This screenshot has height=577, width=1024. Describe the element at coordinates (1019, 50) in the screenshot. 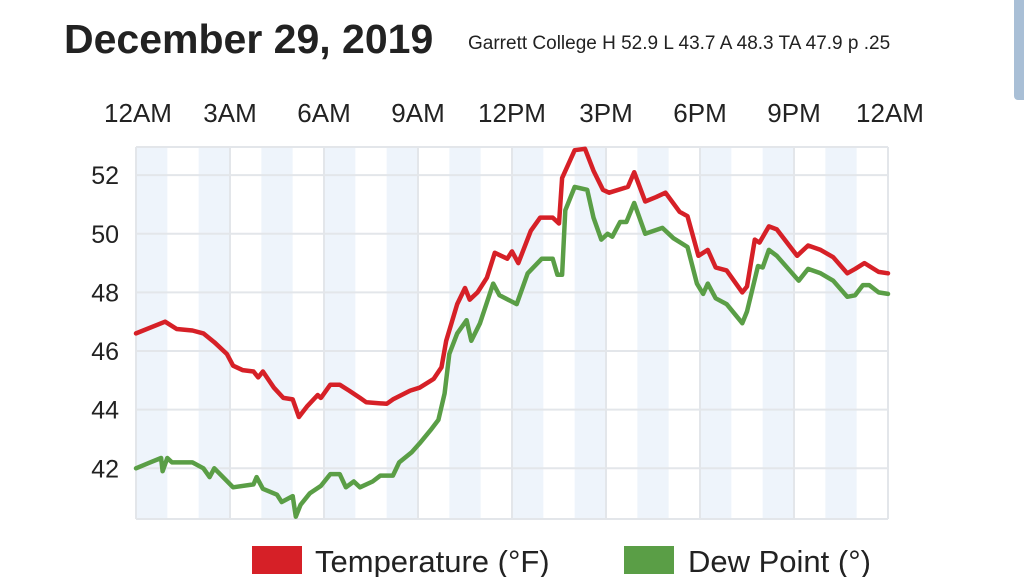

I see `scrollbar` at that location.